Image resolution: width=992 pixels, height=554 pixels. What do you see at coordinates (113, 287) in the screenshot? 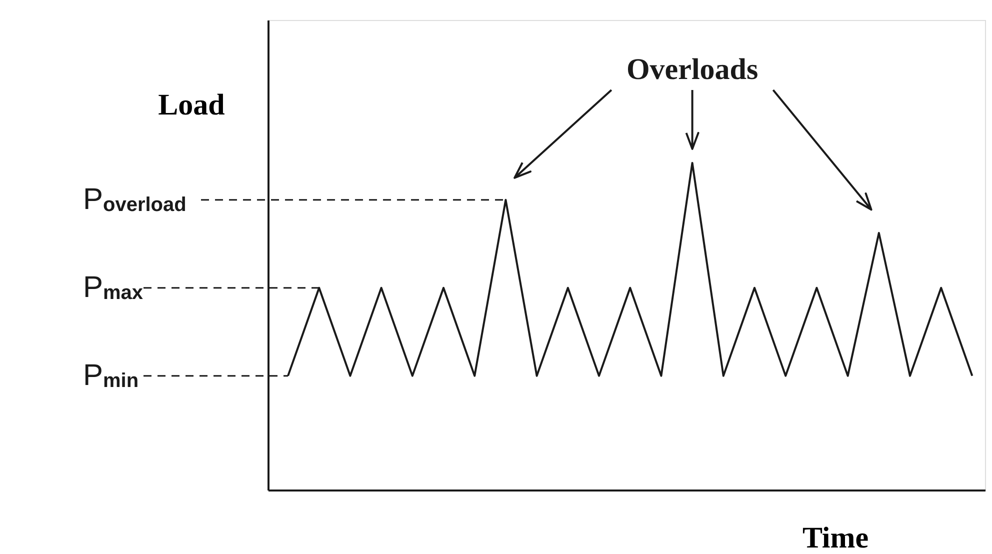
I see `ref-line-label: Pmax` at bounding box center [113, 287].